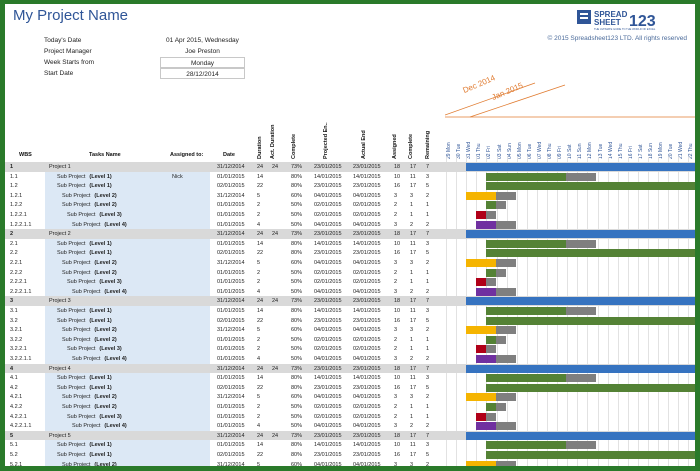 The height and width of the screenshot is (471, 700). Describe the element at coordinates (428, 243) in the screenshot. I see `remaining-cell: 3` at that location.